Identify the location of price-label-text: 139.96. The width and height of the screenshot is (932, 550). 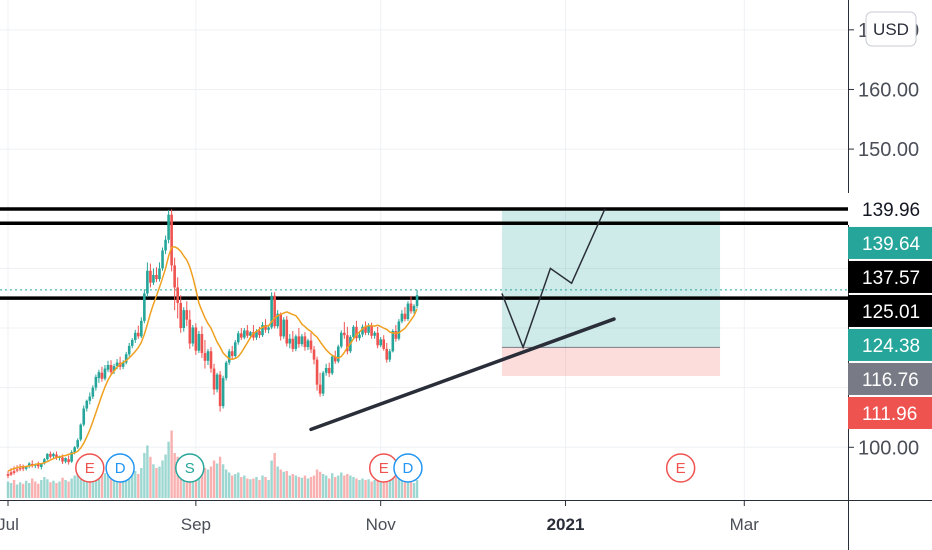
(891, 210).